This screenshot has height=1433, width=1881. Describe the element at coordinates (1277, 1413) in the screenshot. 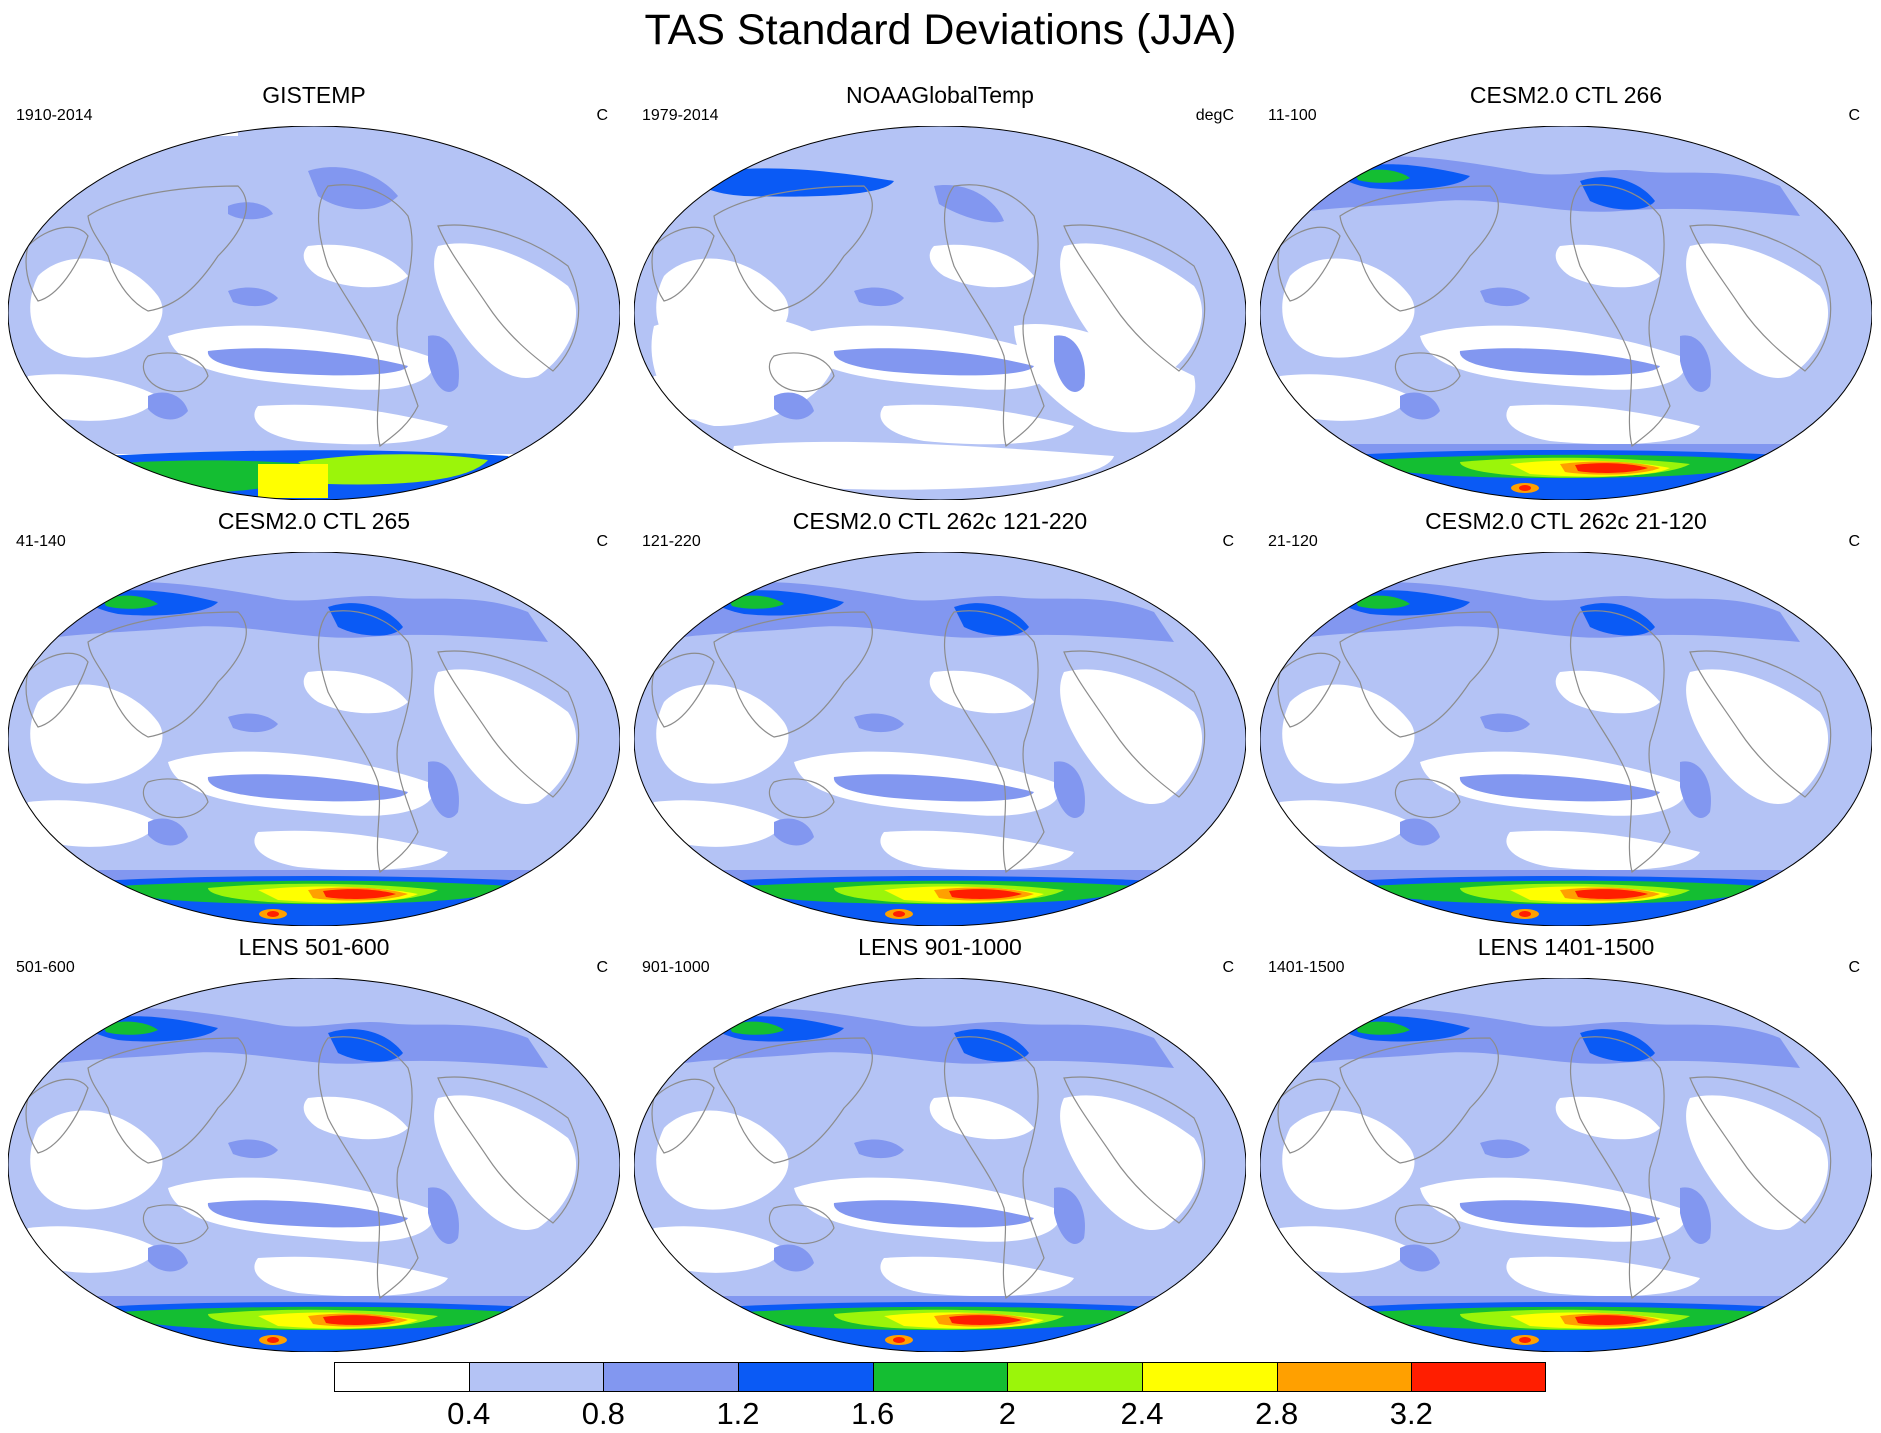

I see `colorbar-label: 2.8` at that location.